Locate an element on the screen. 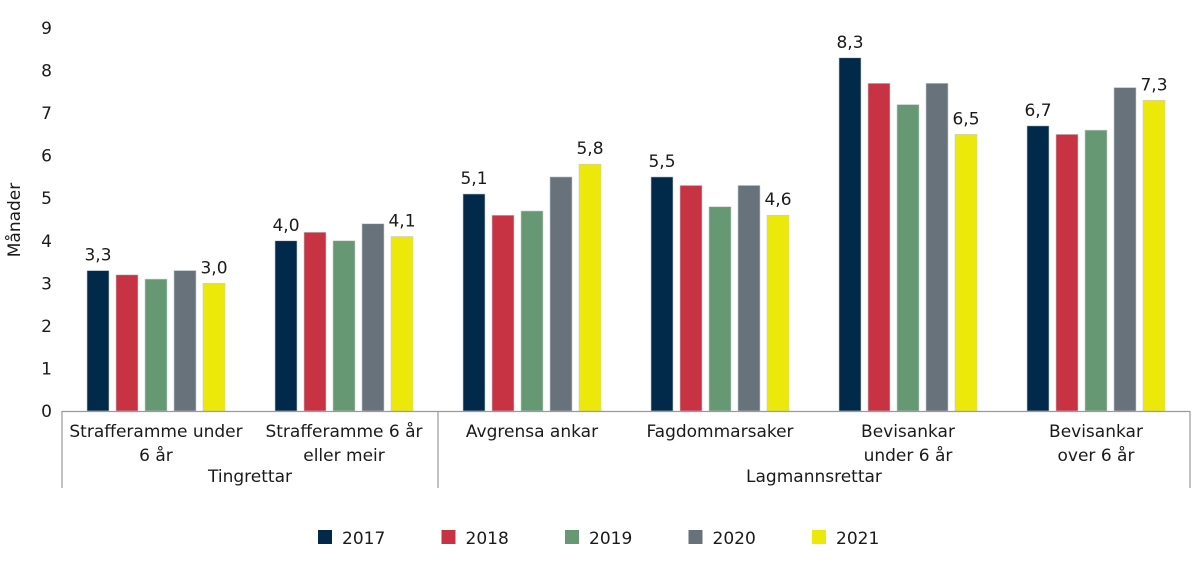 This screenshot has width=1200, height=570. legend-swatch-2021 is located at coordinates (819, 537).